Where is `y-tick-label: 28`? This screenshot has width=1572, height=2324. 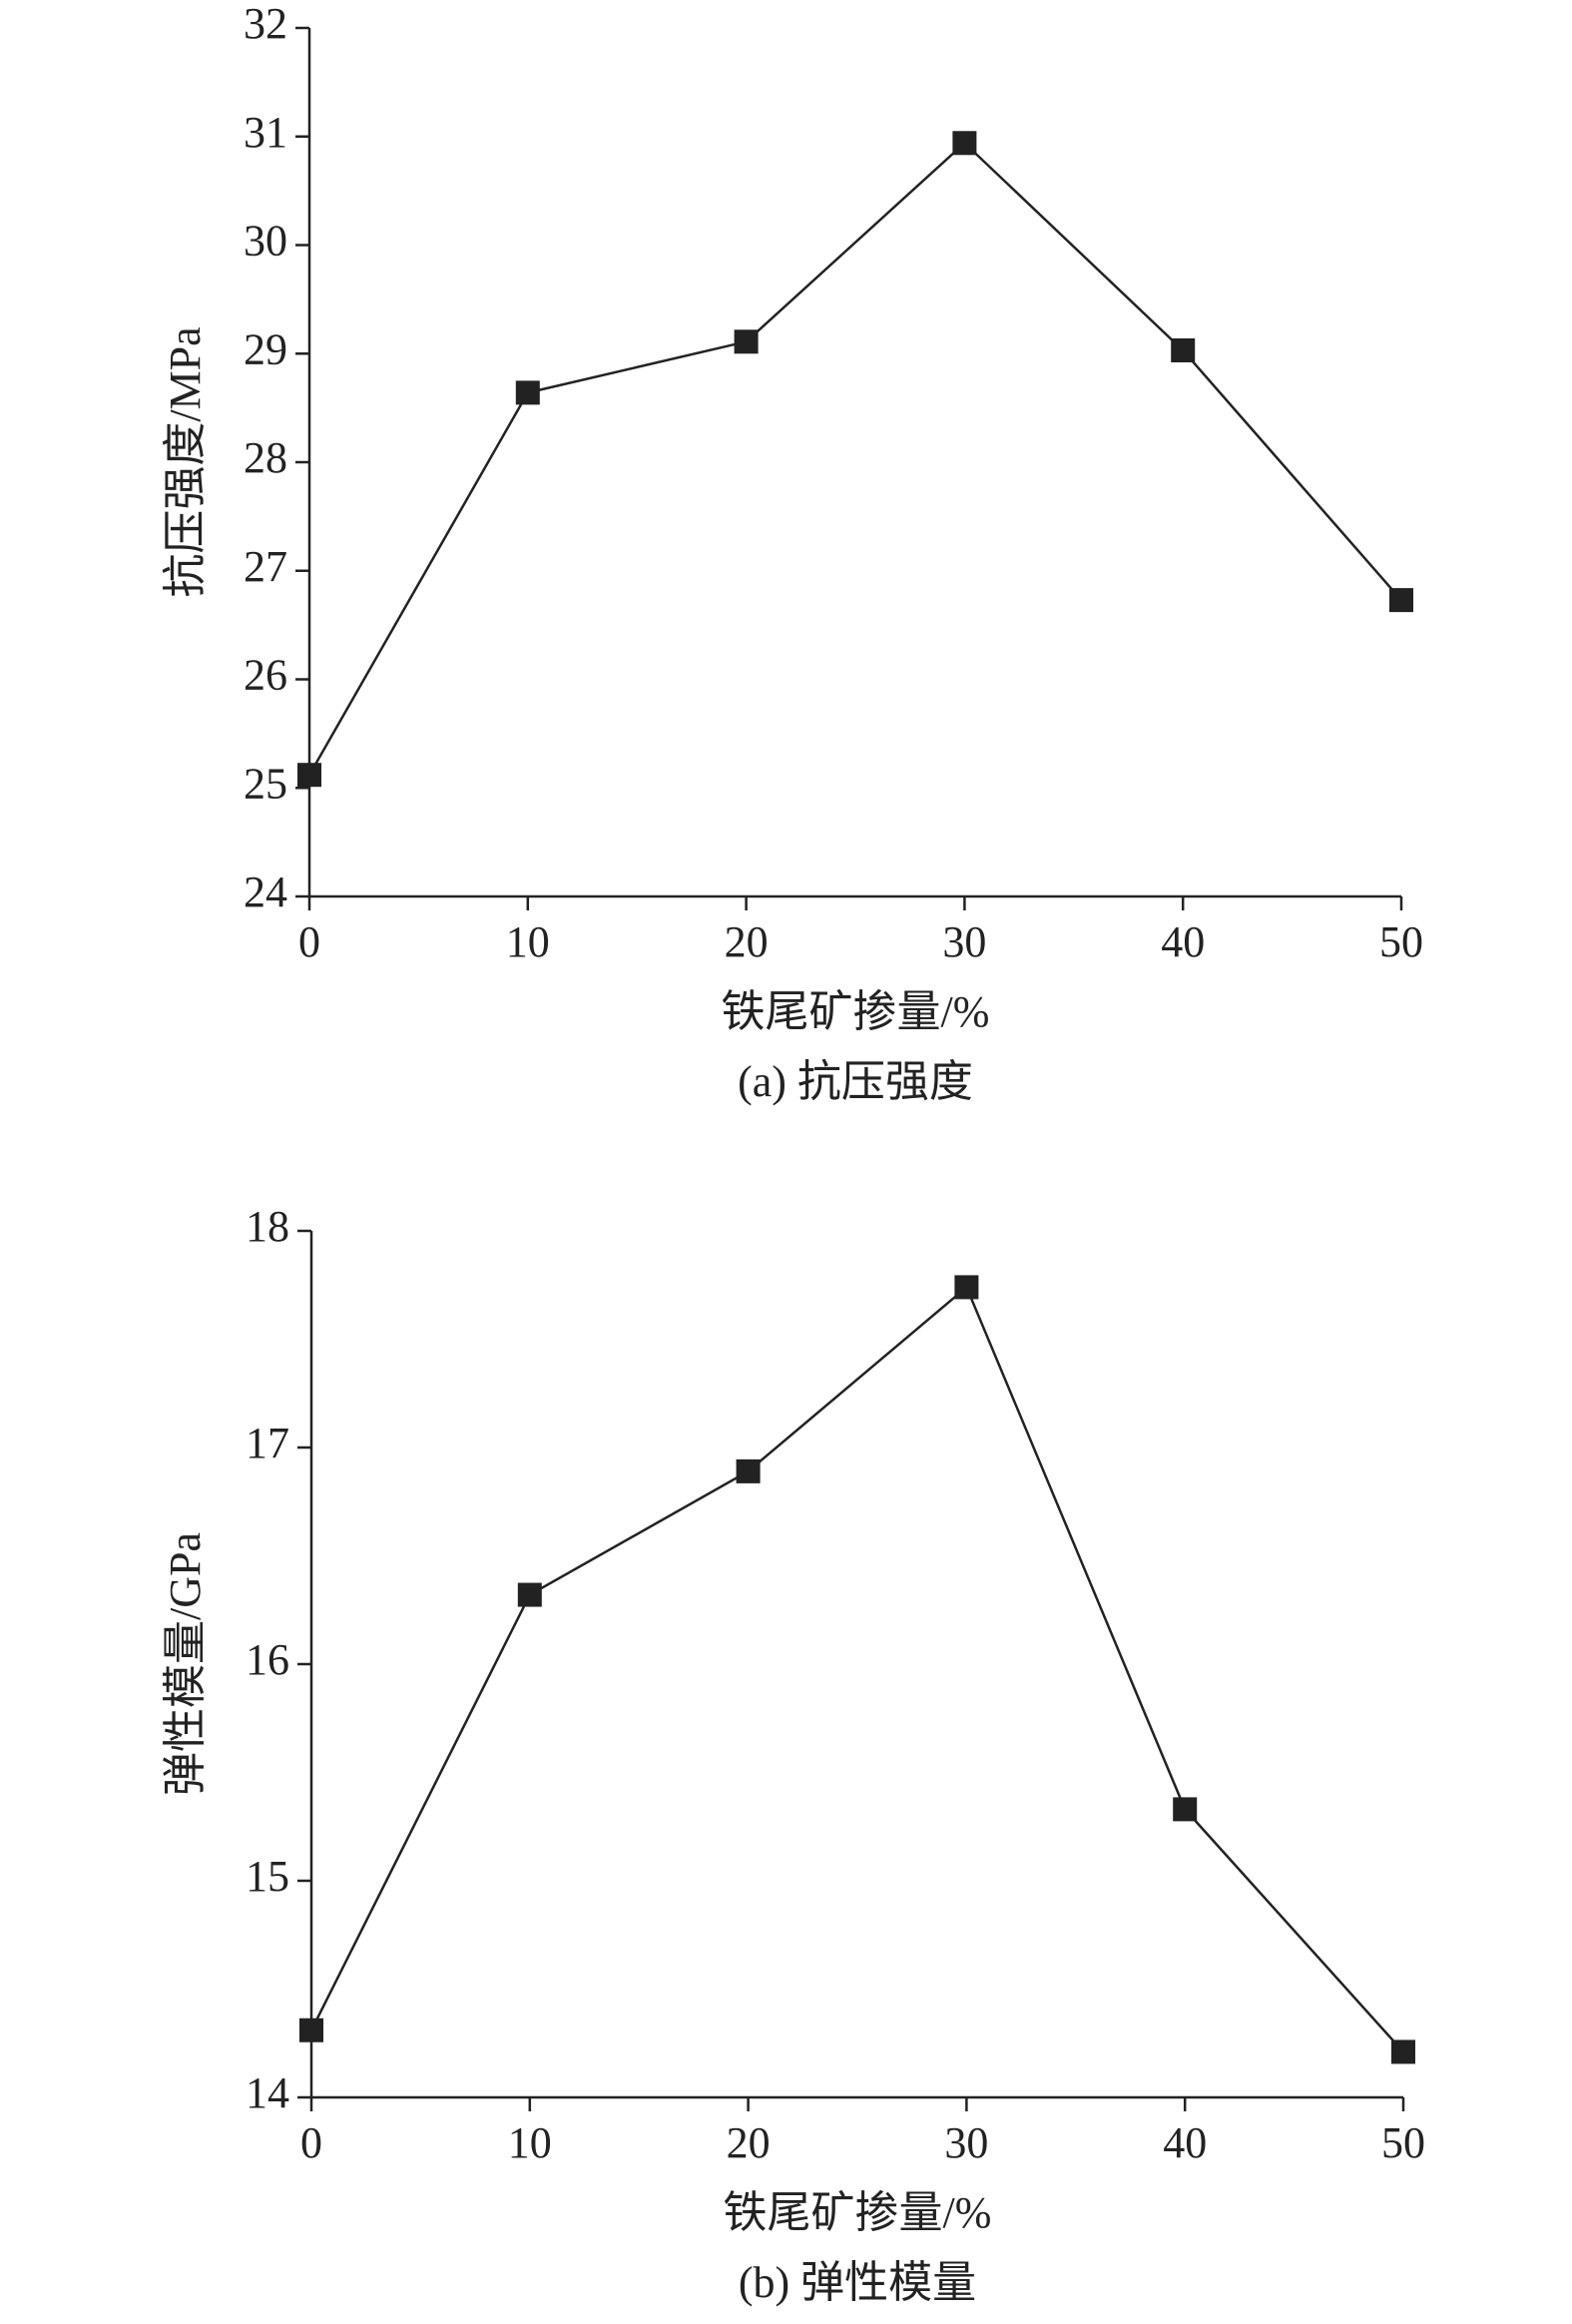
y-tick-label: 28 is located at coordinates (265, 458).